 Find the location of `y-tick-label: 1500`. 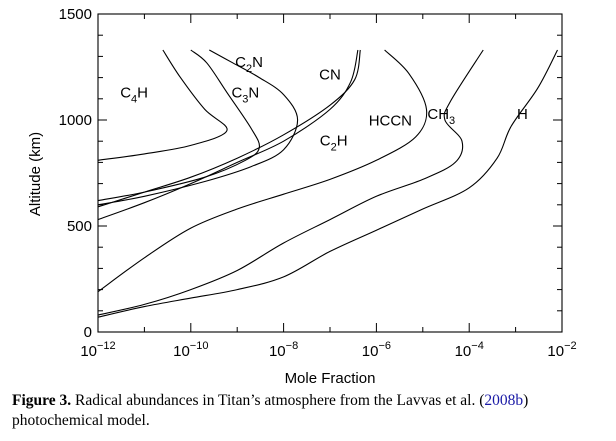

y-tick-label: 1500 is located at coordinates (75, 14).